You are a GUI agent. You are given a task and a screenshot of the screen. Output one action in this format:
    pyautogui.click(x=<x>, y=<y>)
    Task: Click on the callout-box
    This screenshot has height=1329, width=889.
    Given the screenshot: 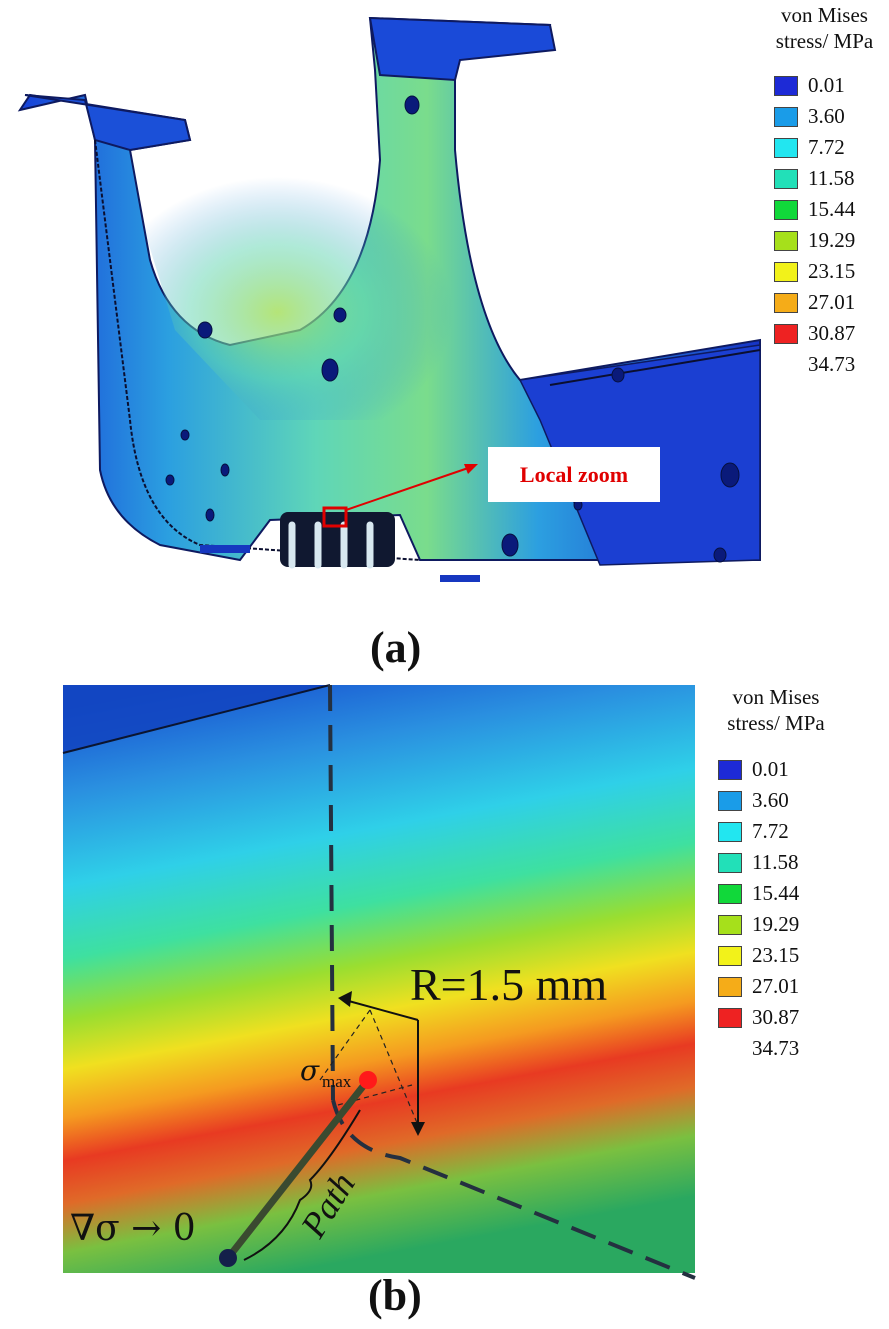 What is the action you would take?
    pyautogui.click(x=574, y=474)
    